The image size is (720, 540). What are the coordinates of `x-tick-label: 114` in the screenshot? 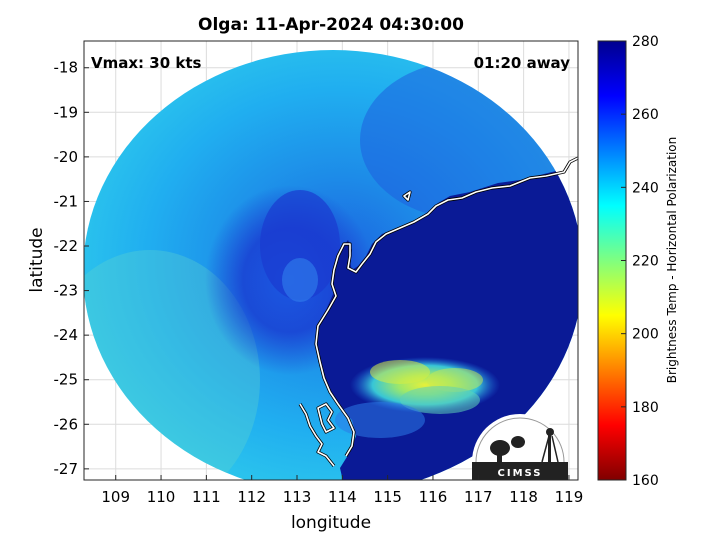 It's located at (342, 497).